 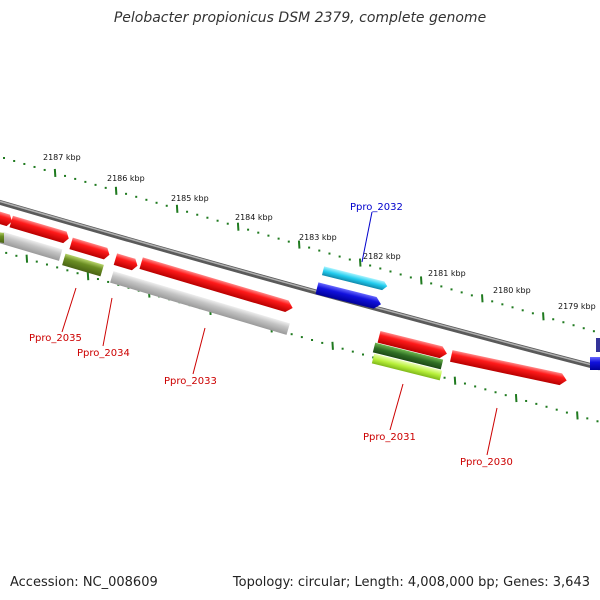 What do you see at coordinates (126, 178) in the screenshot?
I see `kbp-label: 2186 kbp` at bounding box center [126, 178].